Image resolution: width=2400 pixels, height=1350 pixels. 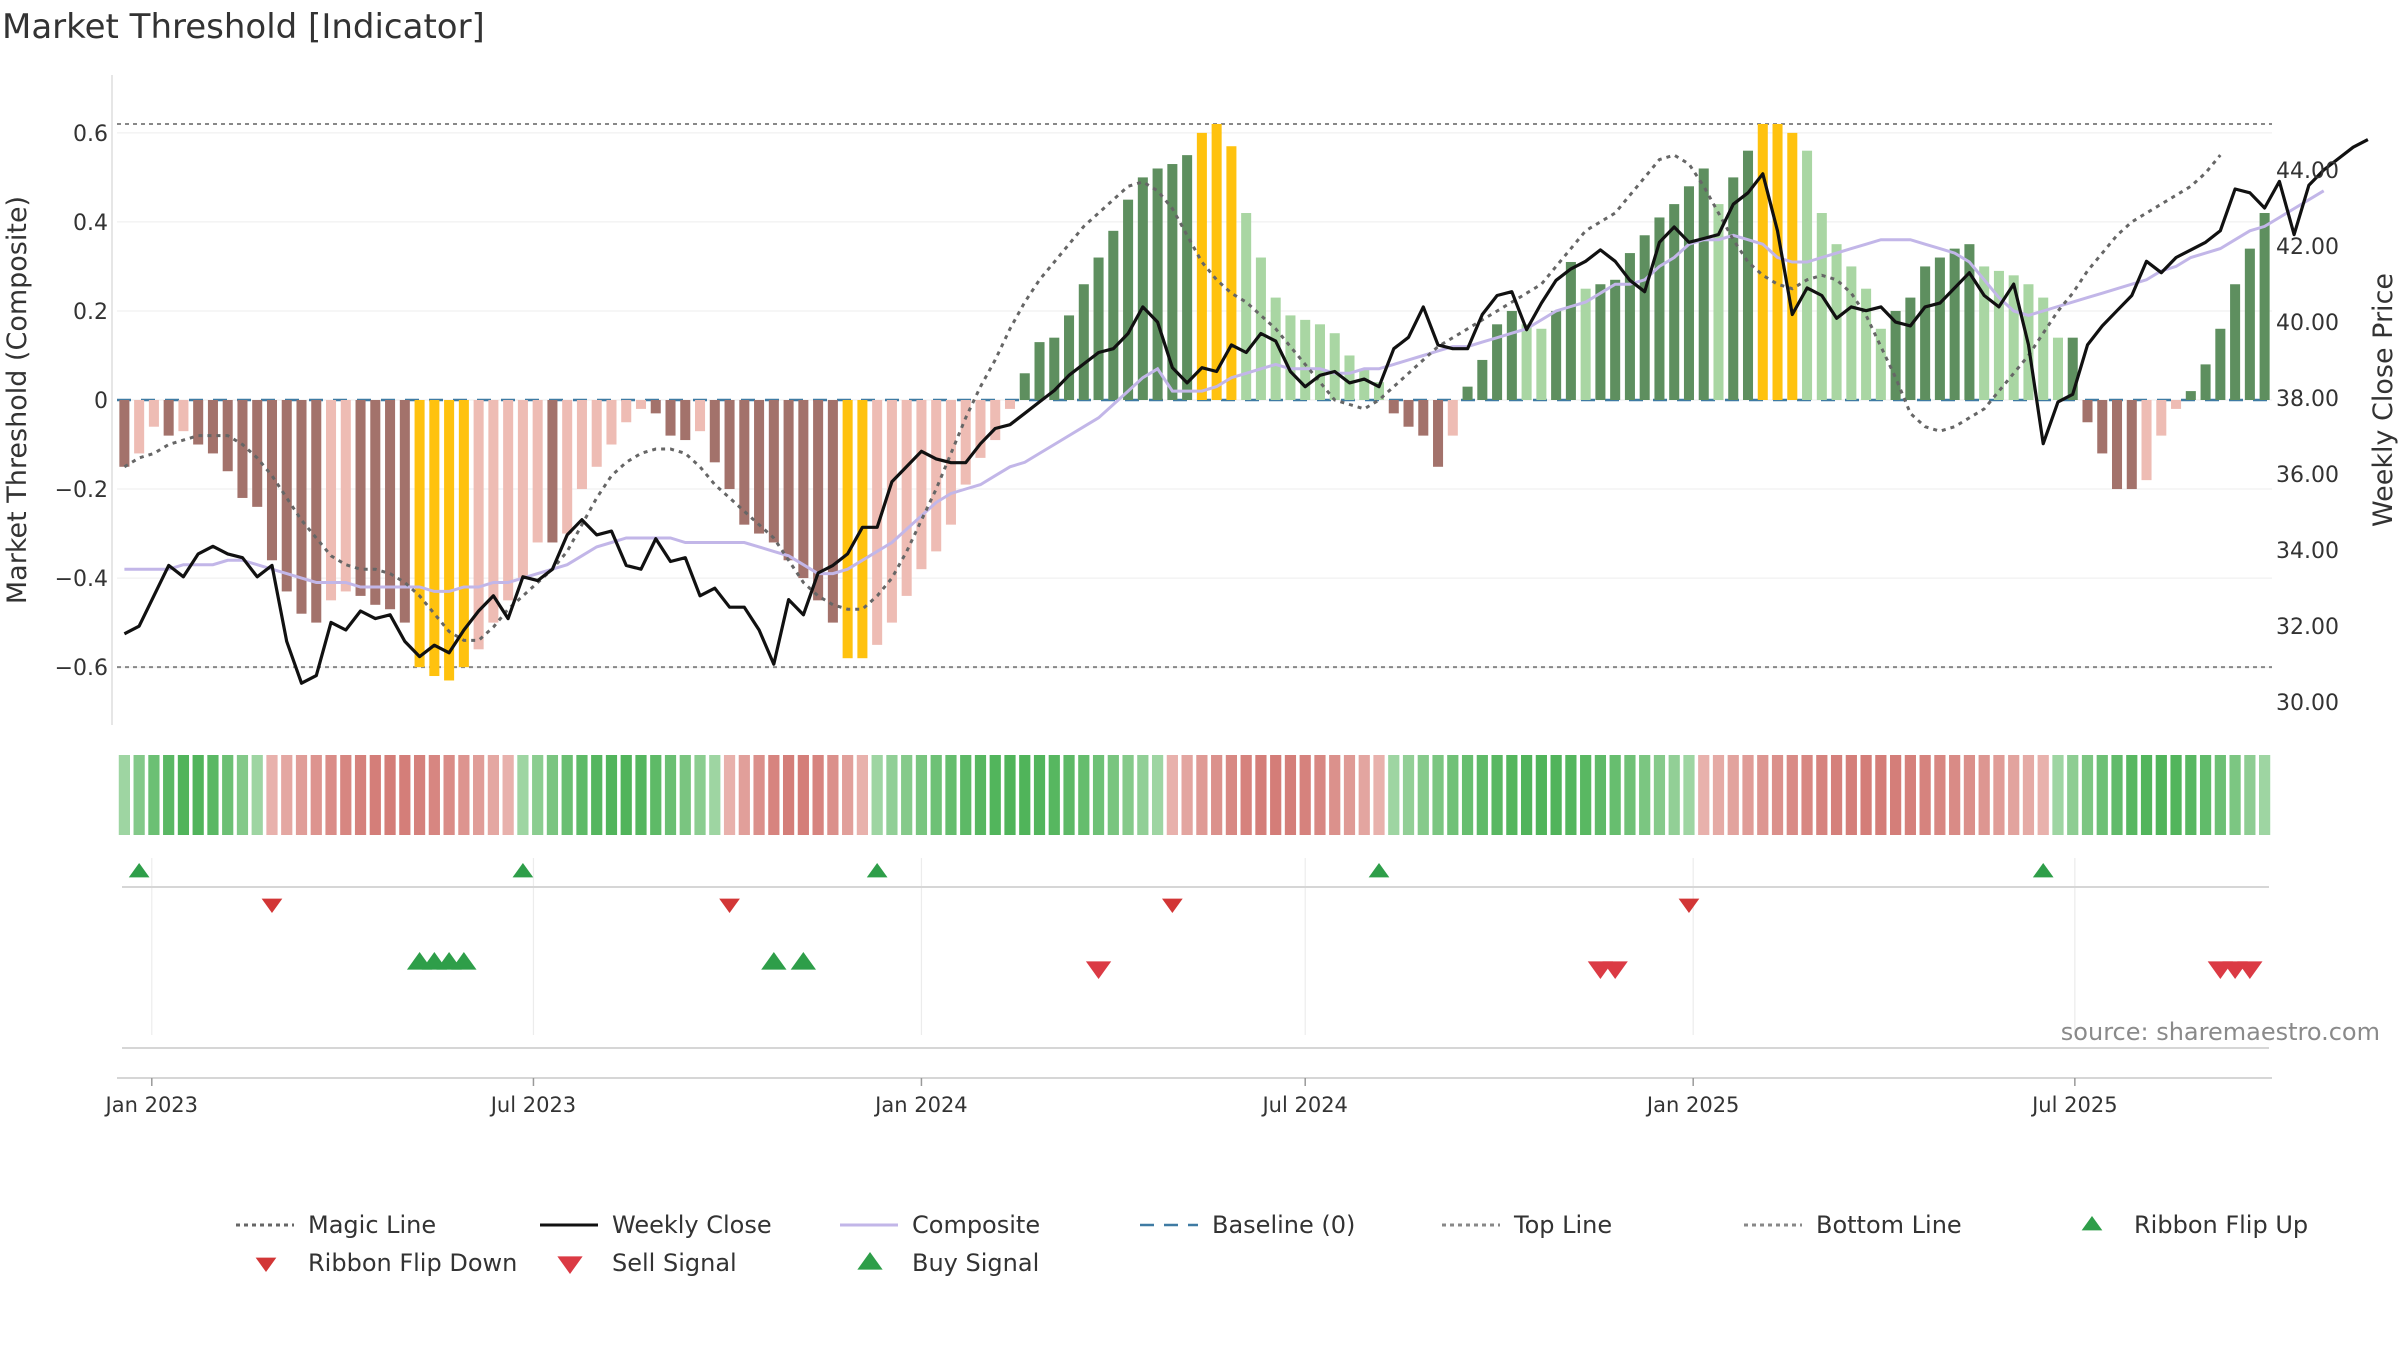 I want to click on left-tick-label: 0.4, so click(x=90, y=223).